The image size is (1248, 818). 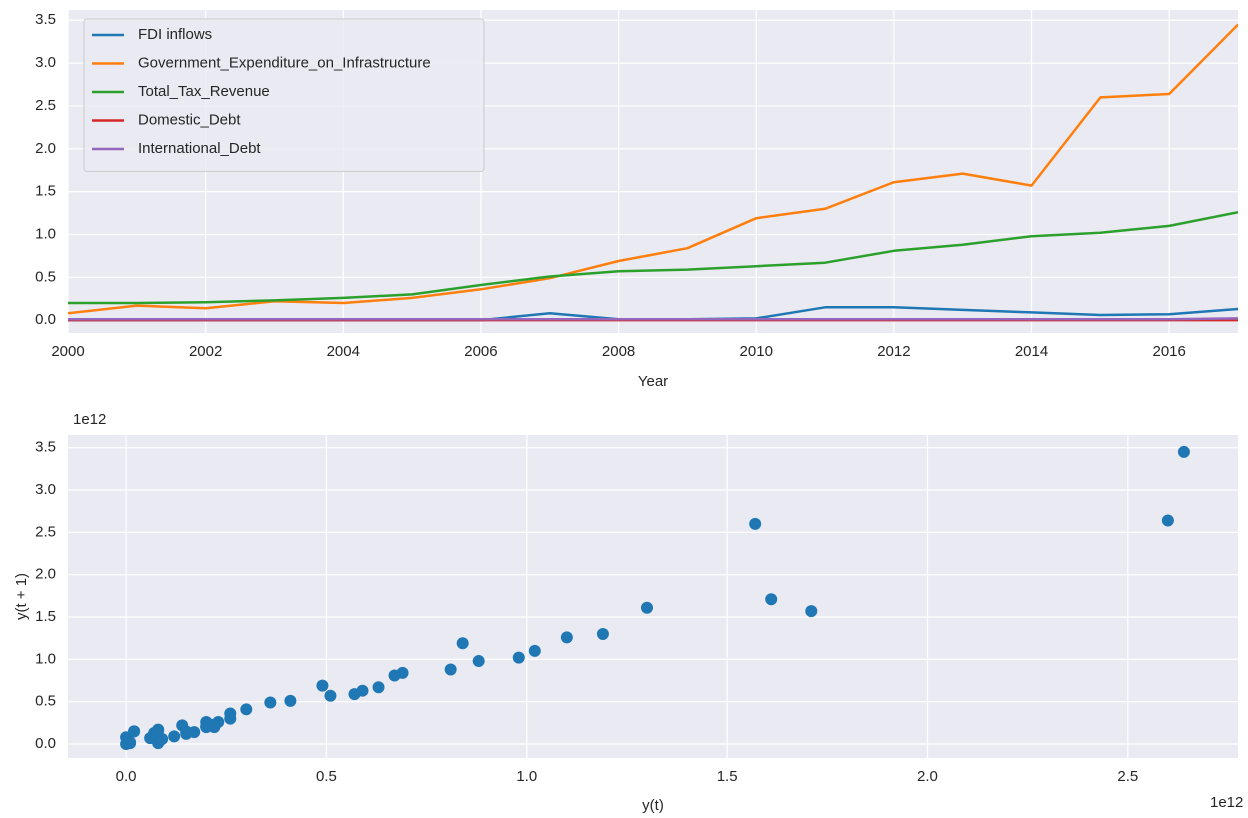 What do you see at coordinates (189, 119) in the screenshot?
I see `legend-label: Domestic_Debt` at bounding box center [189, 119].